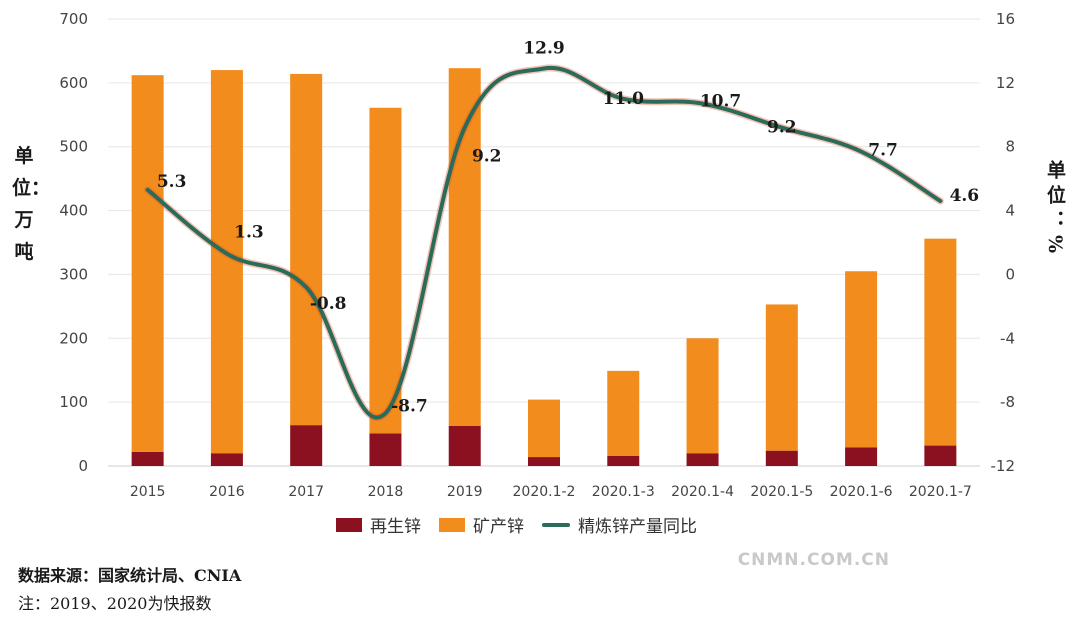 This screenshot has height=623, width=1080. I want to click on data-label: 7.7, so click(883, 151).